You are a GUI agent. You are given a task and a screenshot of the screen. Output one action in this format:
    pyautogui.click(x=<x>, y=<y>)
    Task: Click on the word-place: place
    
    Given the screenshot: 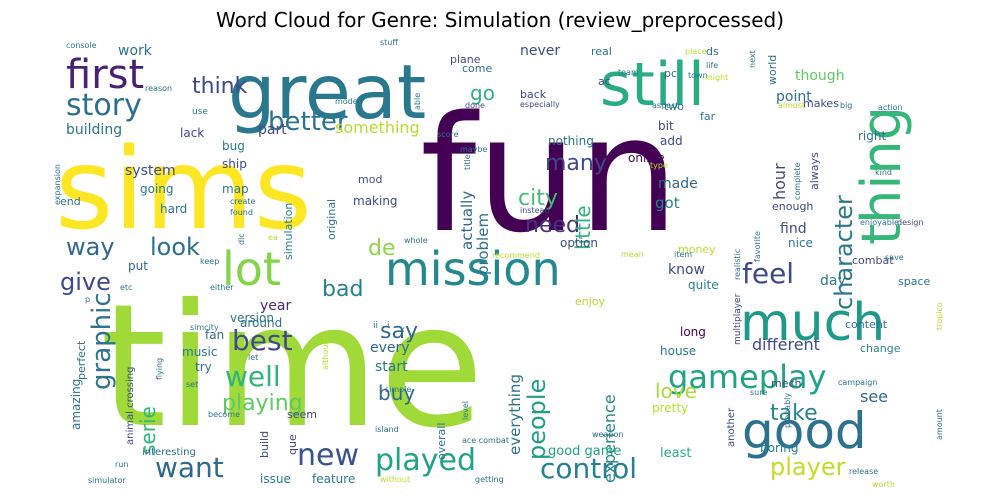 What is the action you would take?
    pyautogui.click(x=696, y=51)
    